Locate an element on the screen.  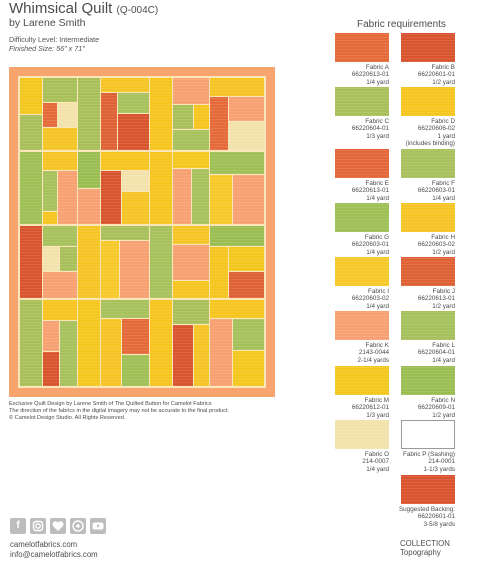
backing-label-group: Suggested Backing: 66220601-01 3-5/8 yards is located at coordinates (419, 517).